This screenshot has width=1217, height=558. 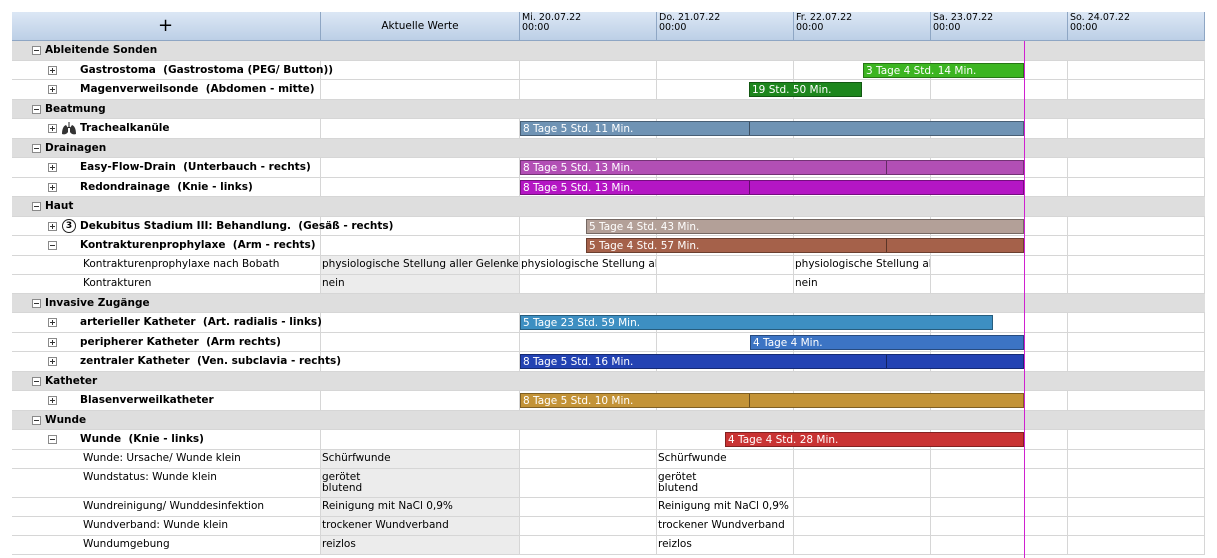 I want to click on item-label: Easy-Flow-Drain (Unterbauch - rechts), so click(x=195, y=167).